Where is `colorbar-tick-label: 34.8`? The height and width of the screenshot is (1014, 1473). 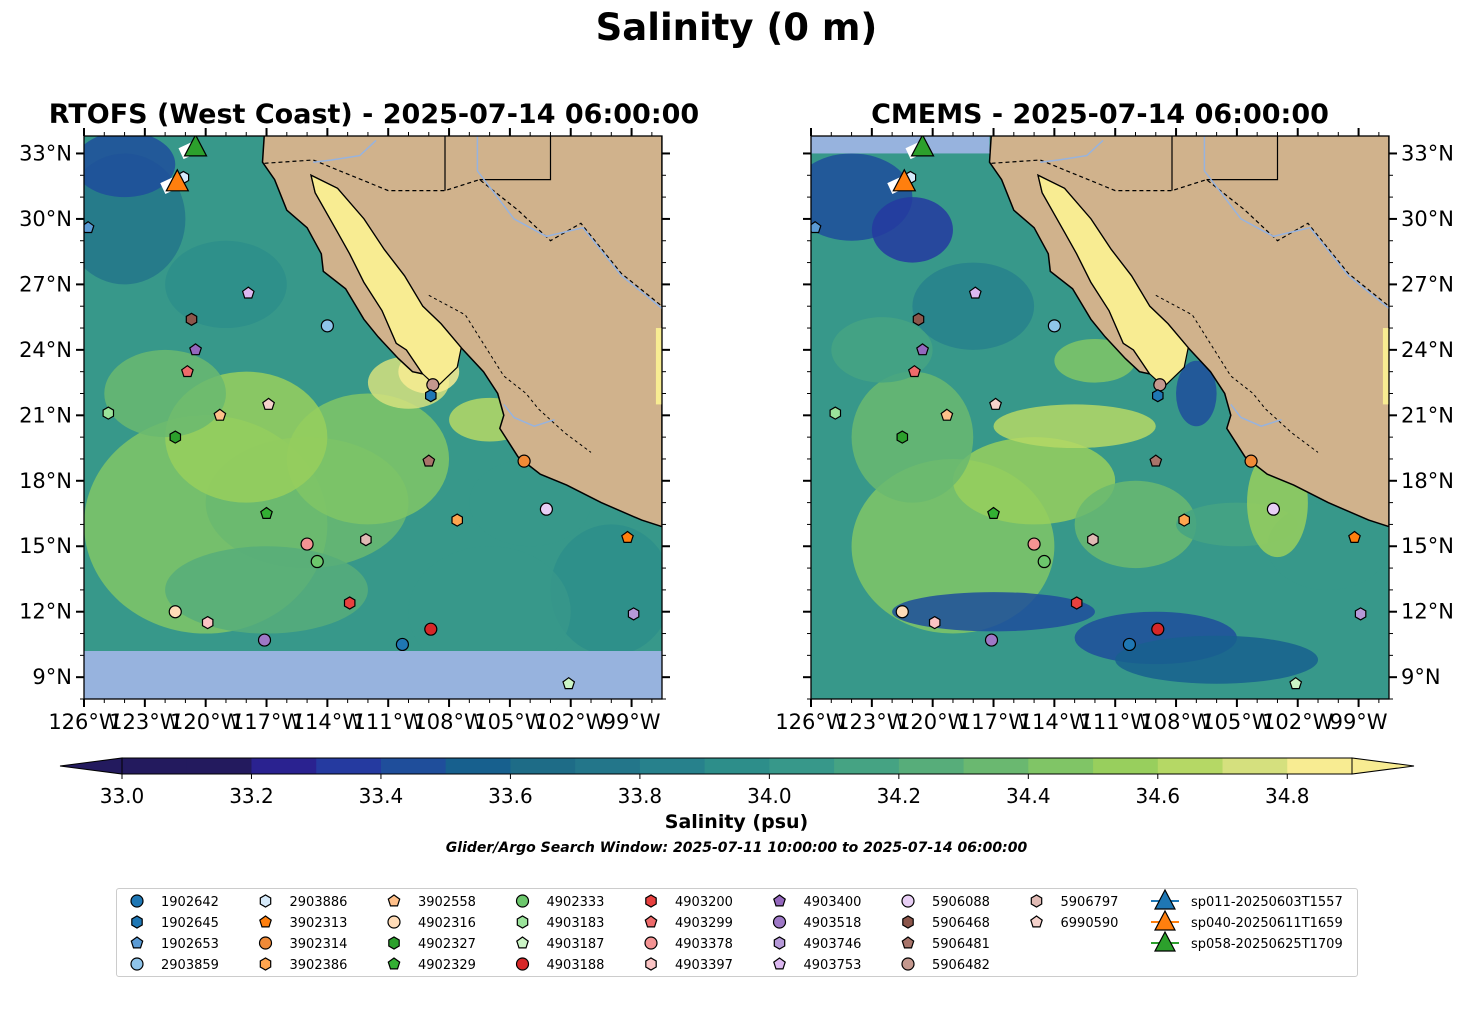 colorbar-tick-label: 34.8 is located at coordinates (1287, 796).